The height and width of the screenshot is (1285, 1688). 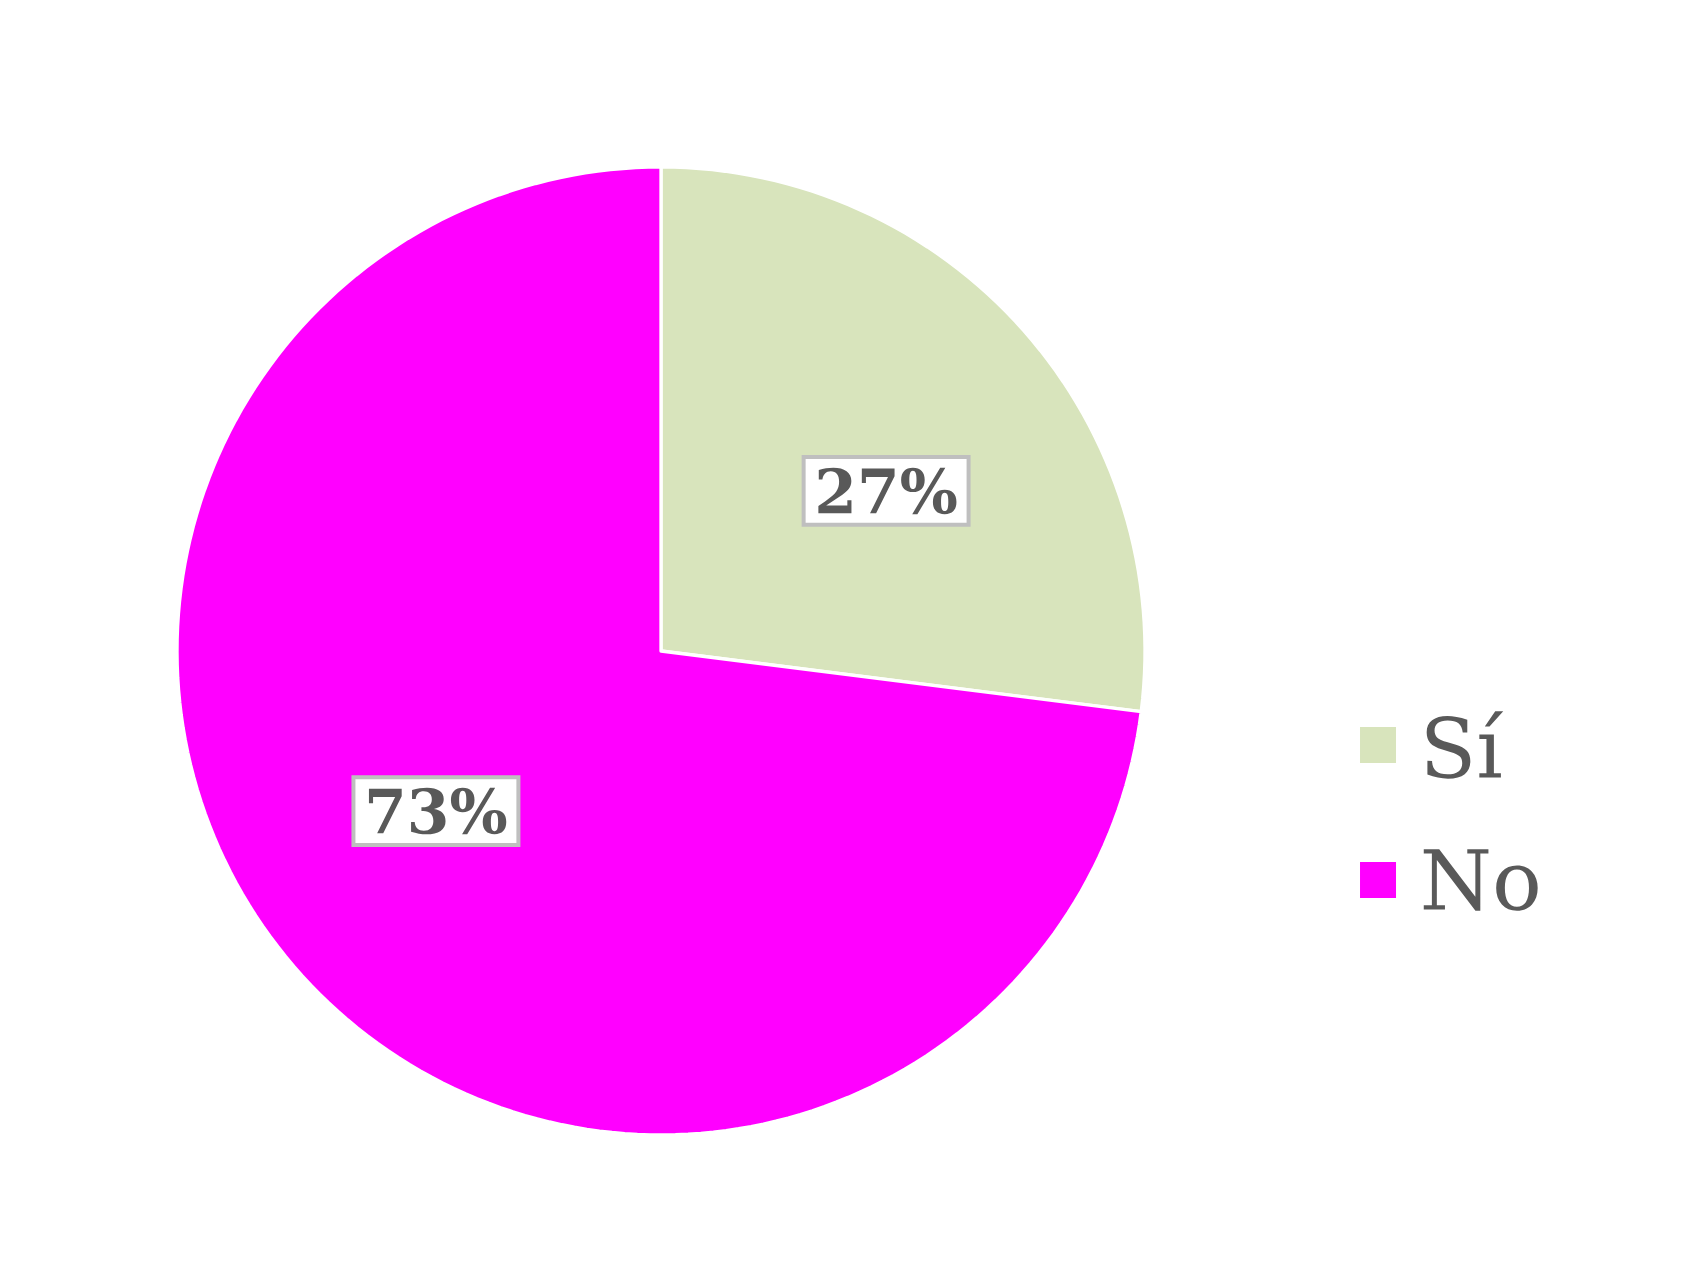 I want to click on legend-label: Sí, so click(x=1465, y=745).